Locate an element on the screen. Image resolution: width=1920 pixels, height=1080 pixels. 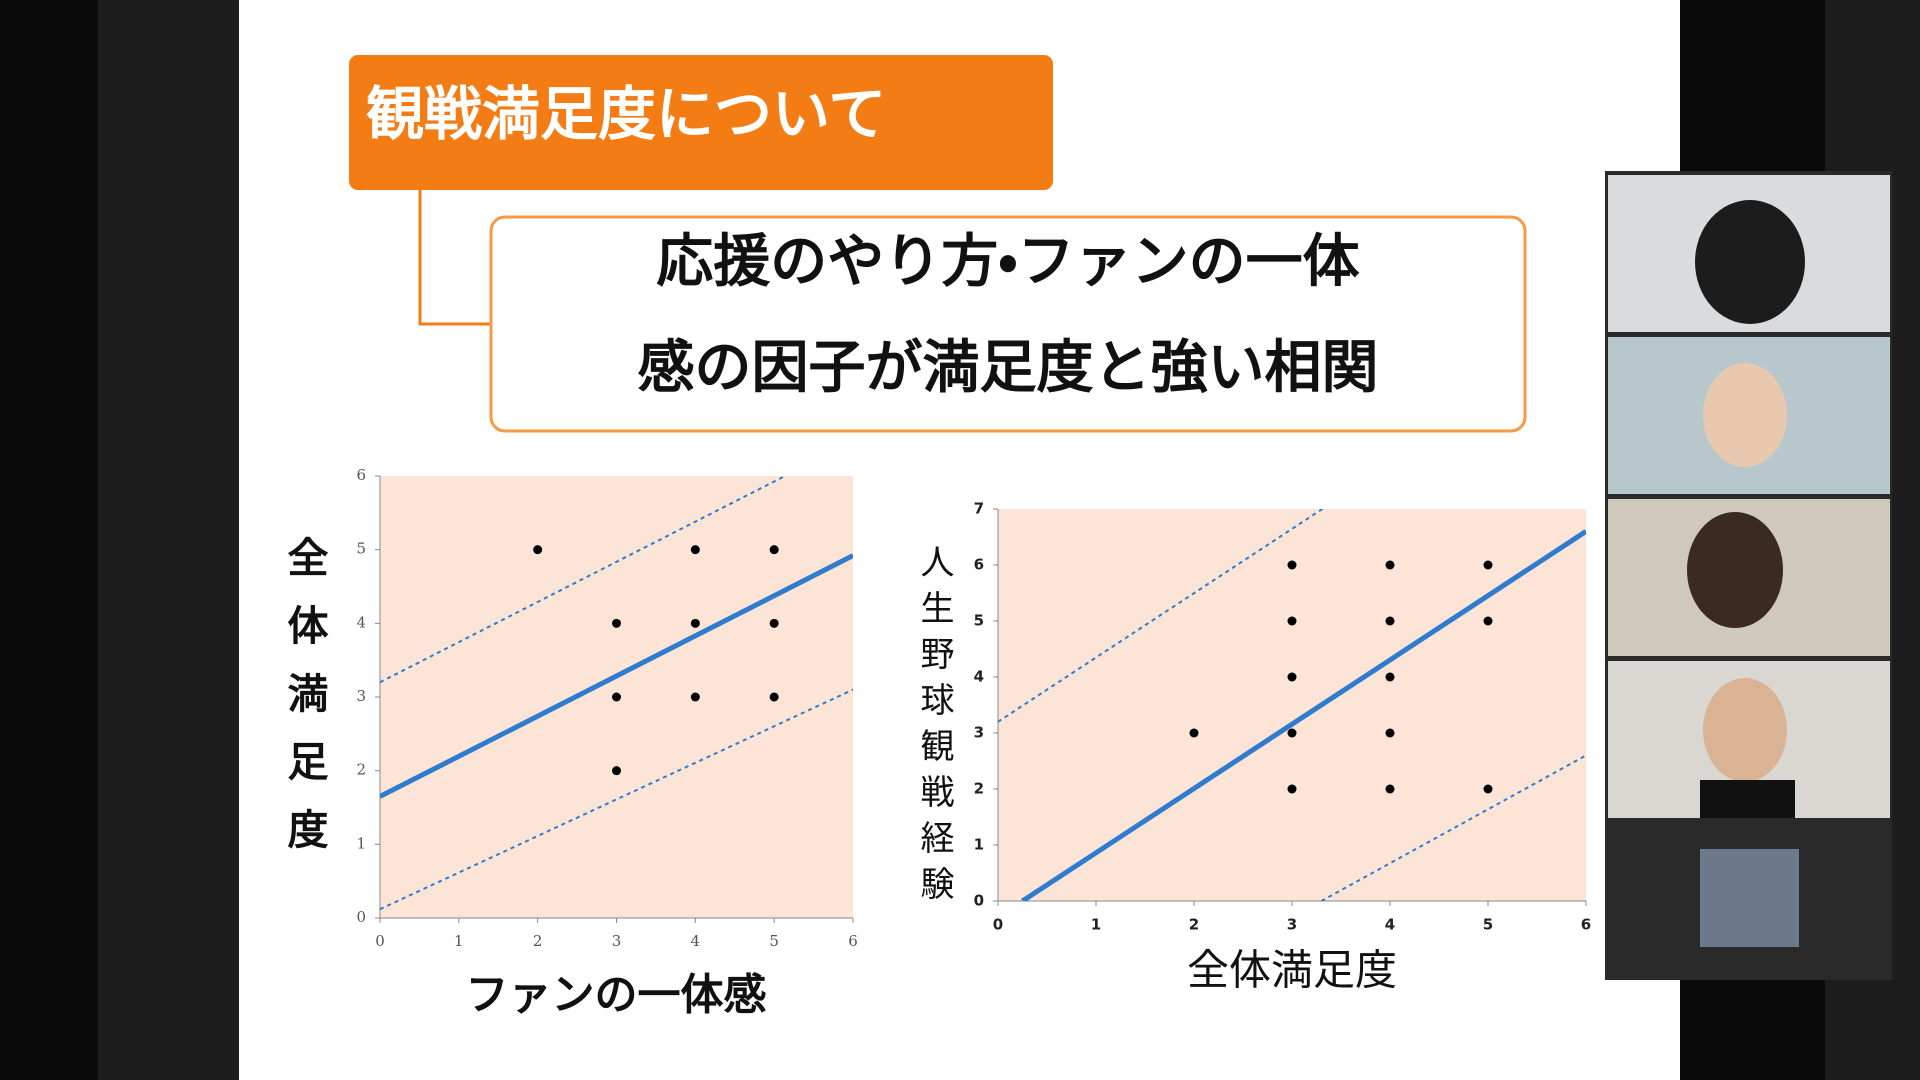
left-margin is located at coordinates (49, 540).